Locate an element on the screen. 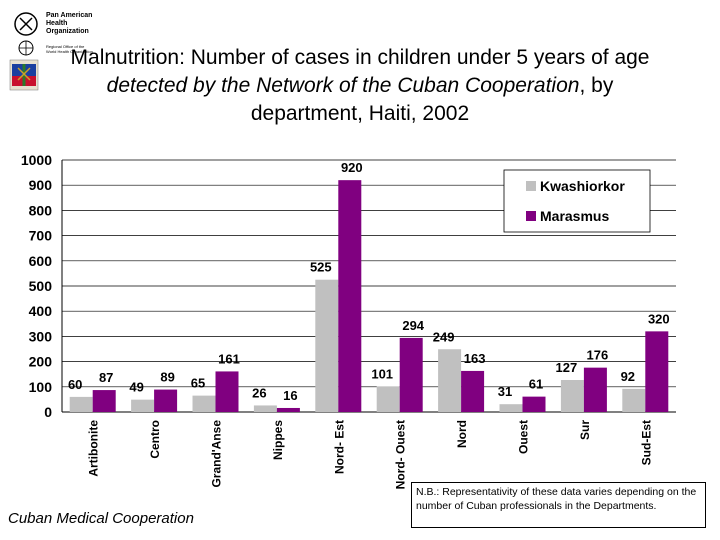 The width and height of the screenshot is (720, 540). data-label: 16 is located at coordinates (290, 395).